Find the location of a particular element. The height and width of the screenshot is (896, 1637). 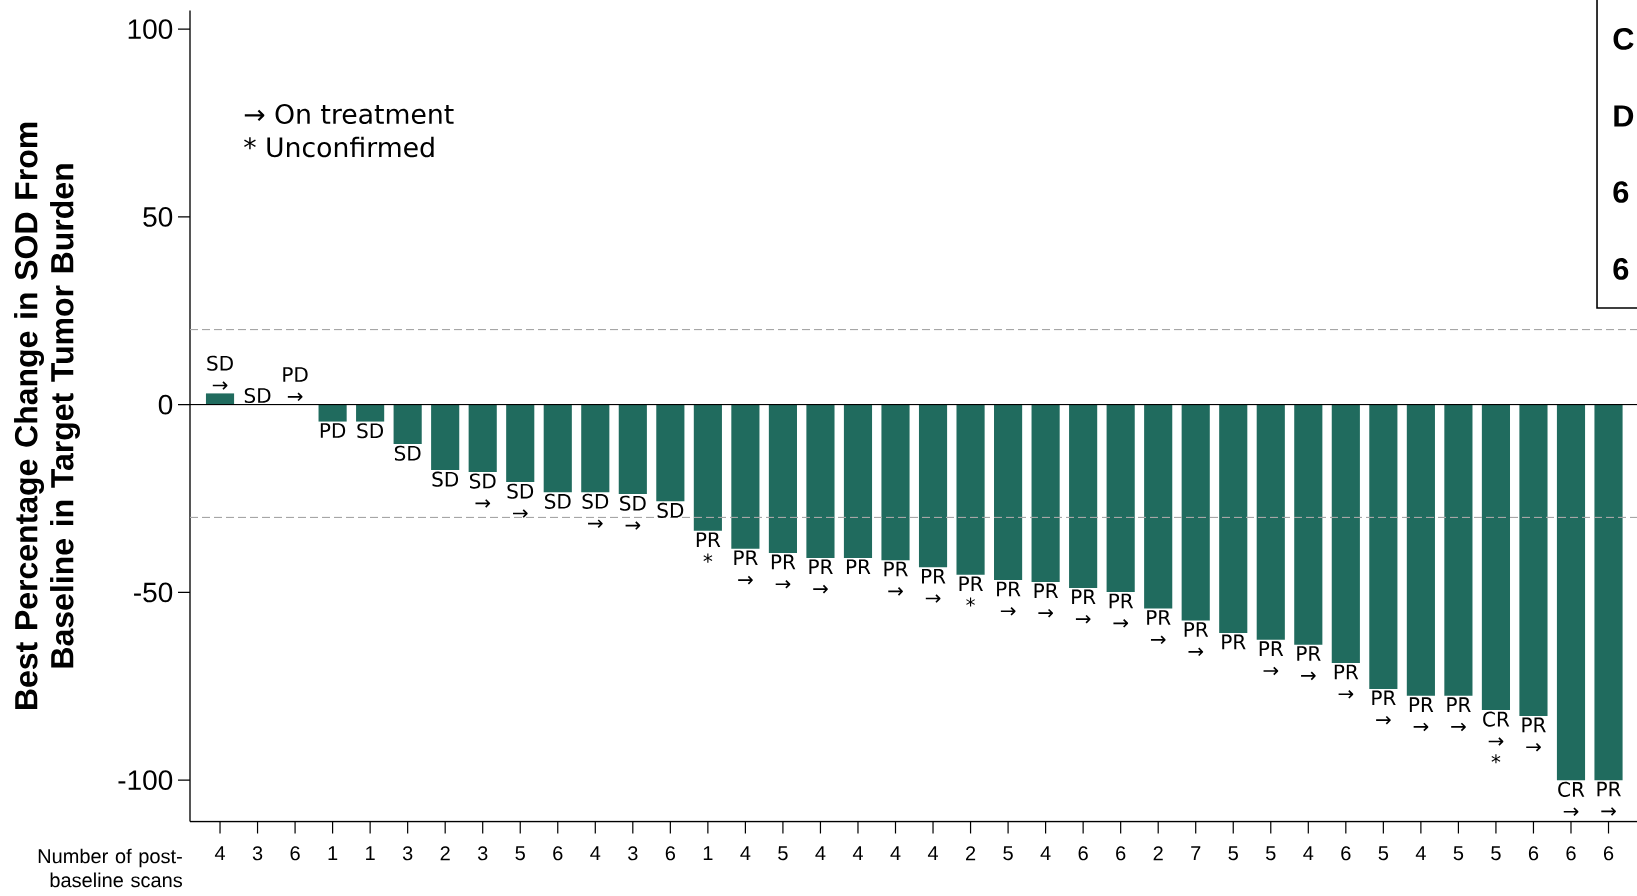

x-tick-label: 7 is located at coordinates (1196, 853).